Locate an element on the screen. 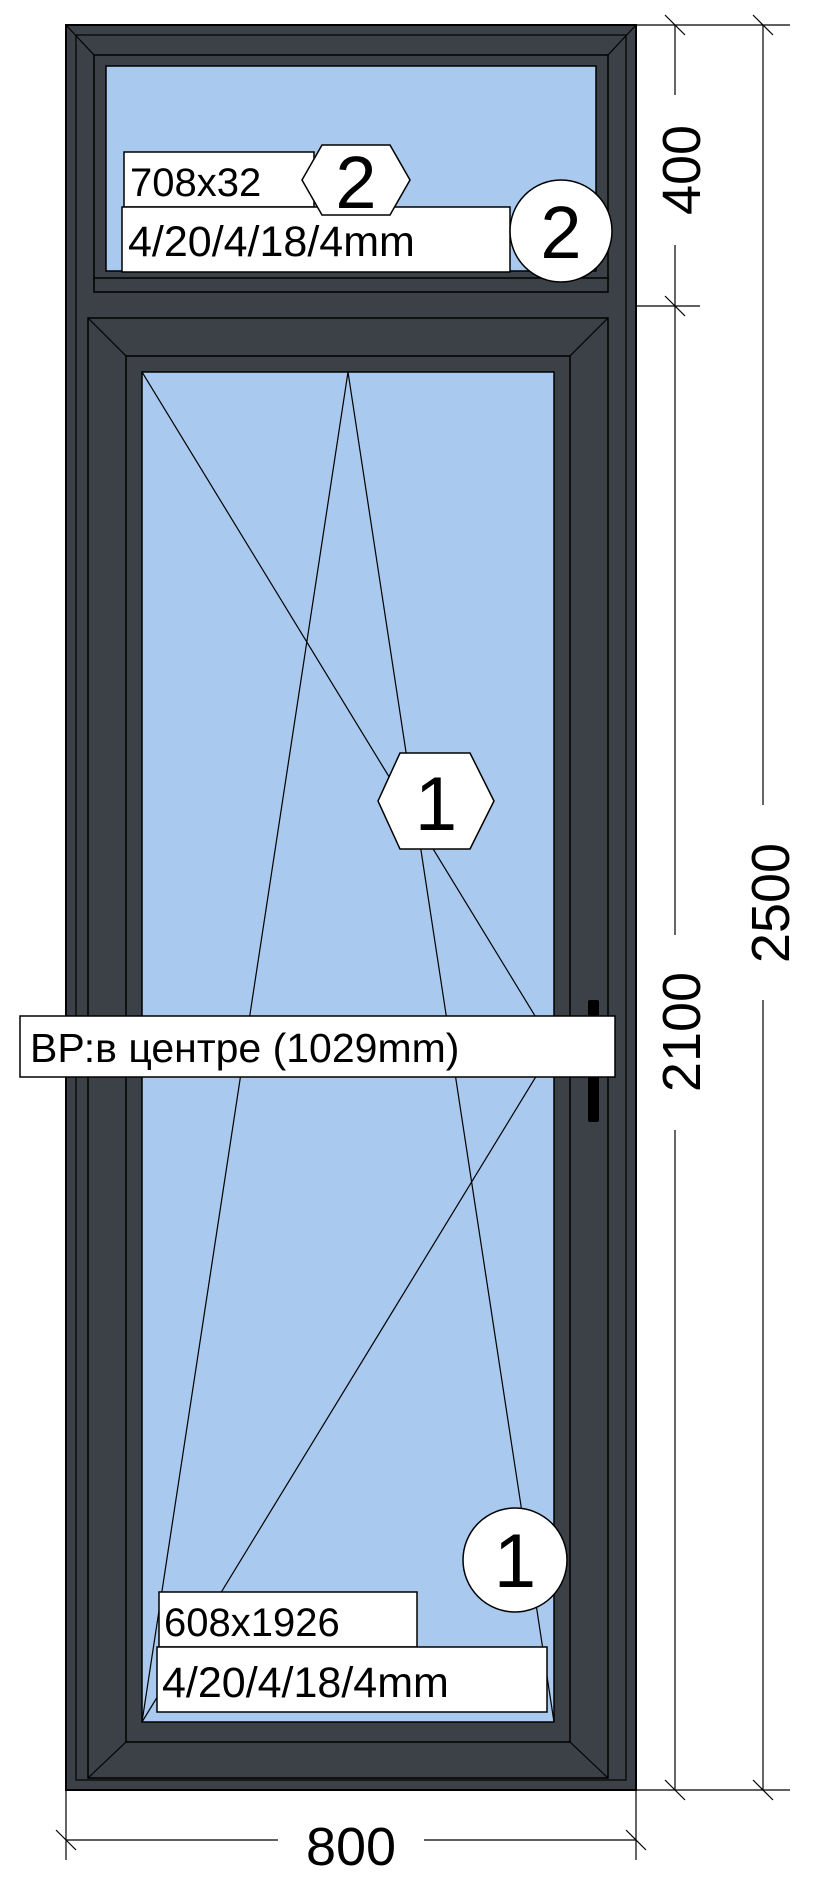  sash-glass-label: 4/20/4/18/4mm is located at coordinates (352, 1679).